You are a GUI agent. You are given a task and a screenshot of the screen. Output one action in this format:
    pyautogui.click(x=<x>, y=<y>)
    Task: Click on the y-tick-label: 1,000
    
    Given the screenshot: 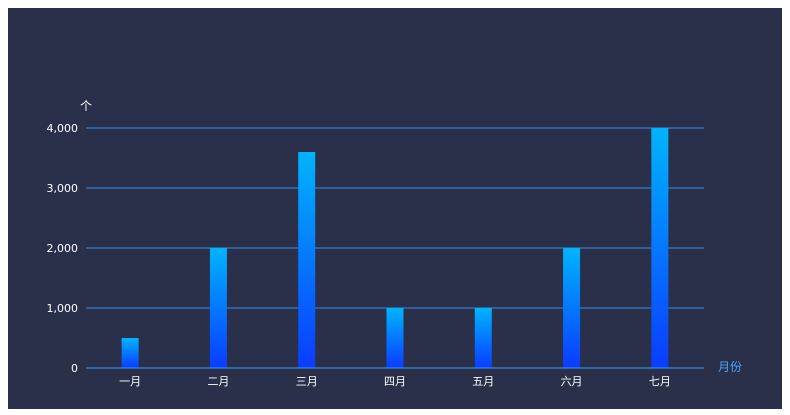 What is the action you would take?
    pyautogui.click(x=63, y=308)
    